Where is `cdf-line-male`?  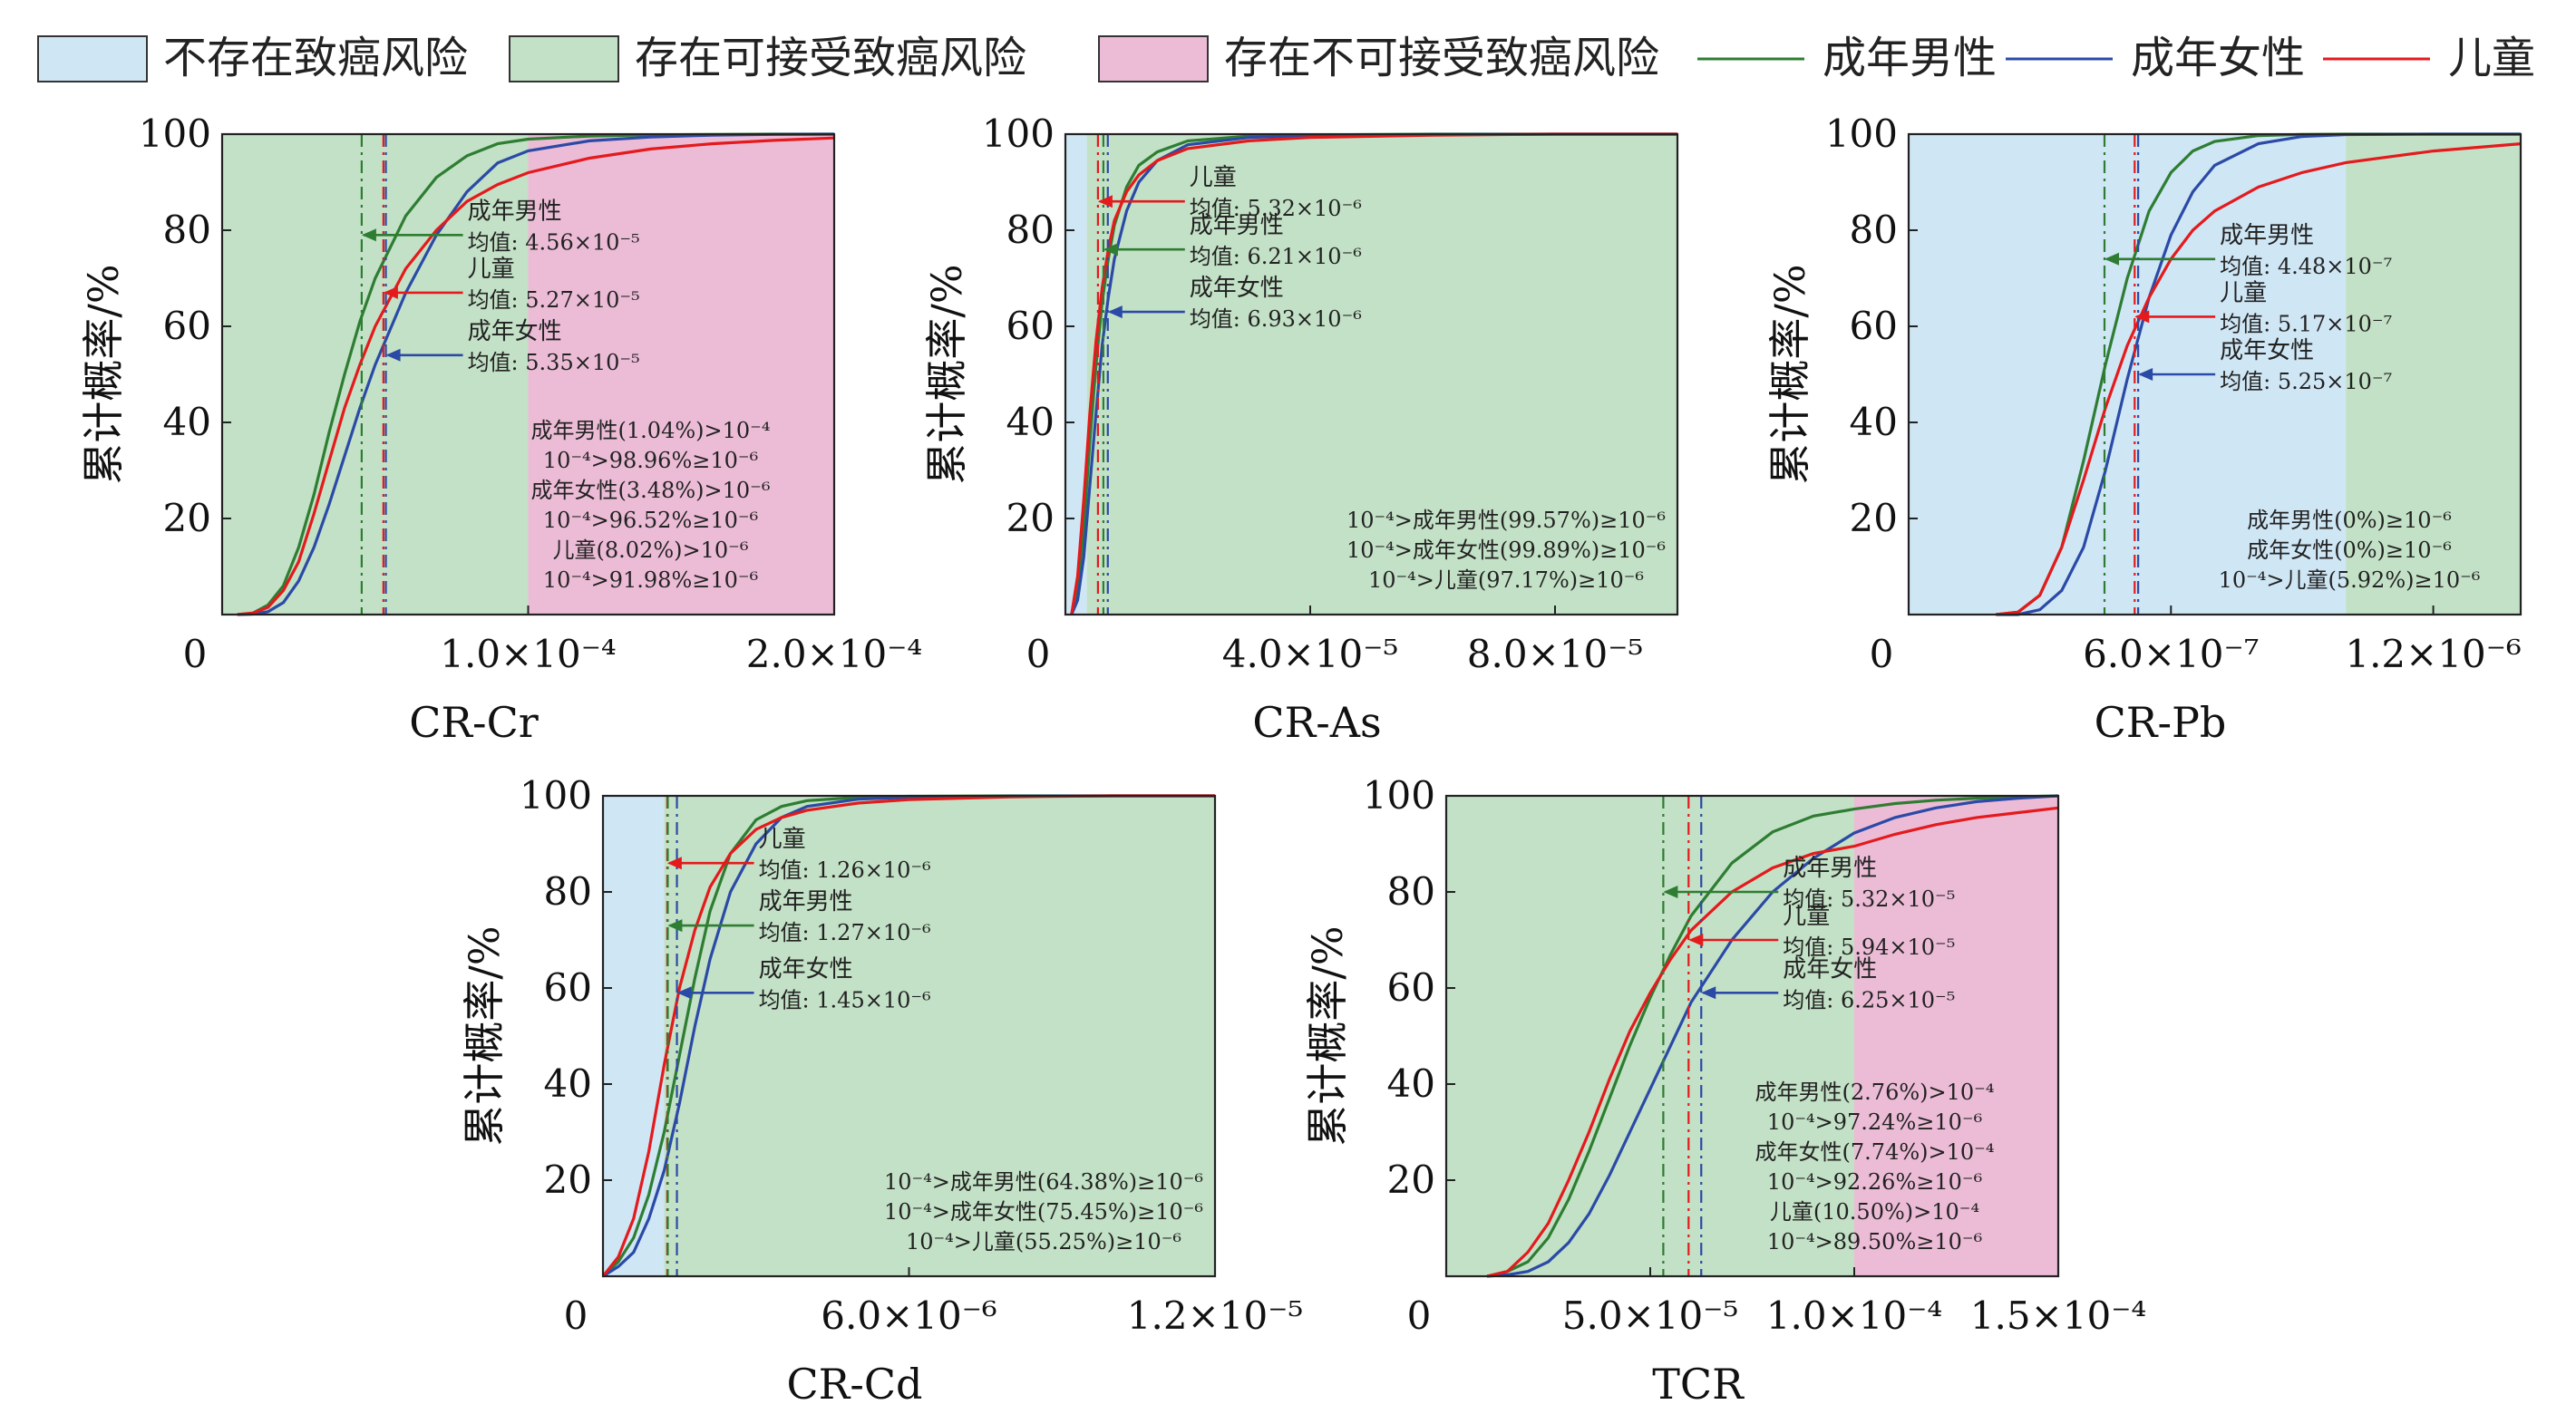 cdf-line-male is located at coordinates (1772, 1036).